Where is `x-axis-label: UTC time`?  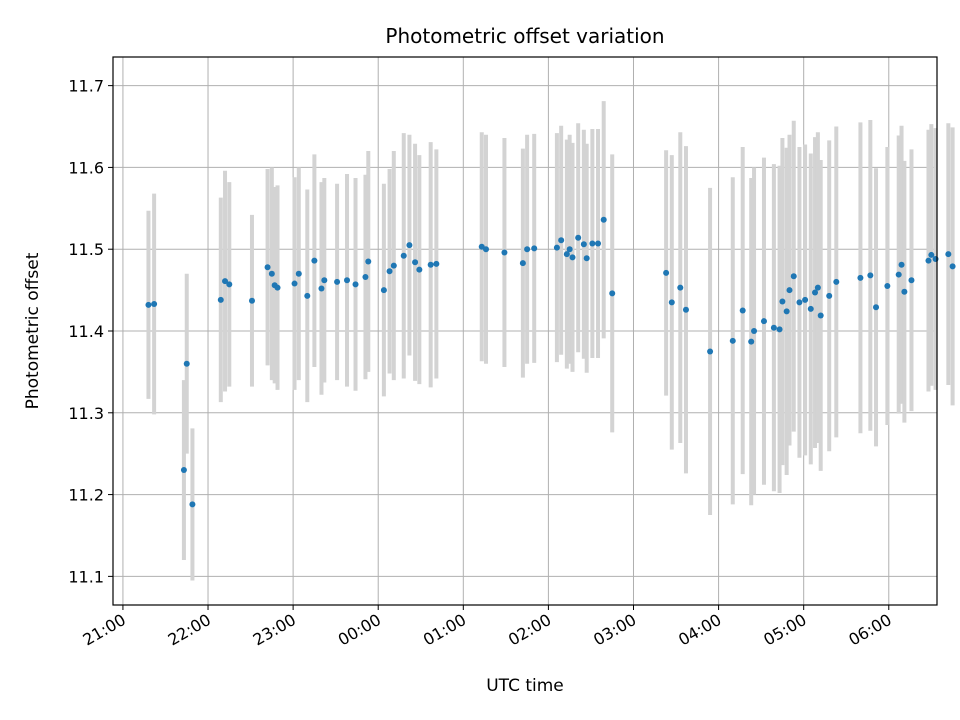
x-axis-label: UTC time is located at coordinates (525, 686).